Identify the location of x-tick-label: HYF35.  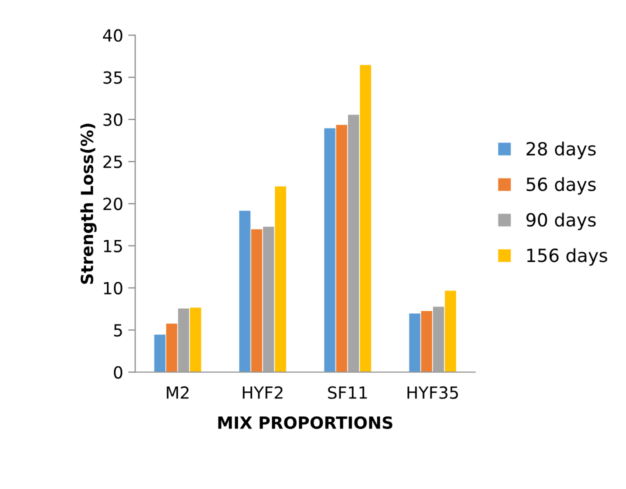
(433, 392).